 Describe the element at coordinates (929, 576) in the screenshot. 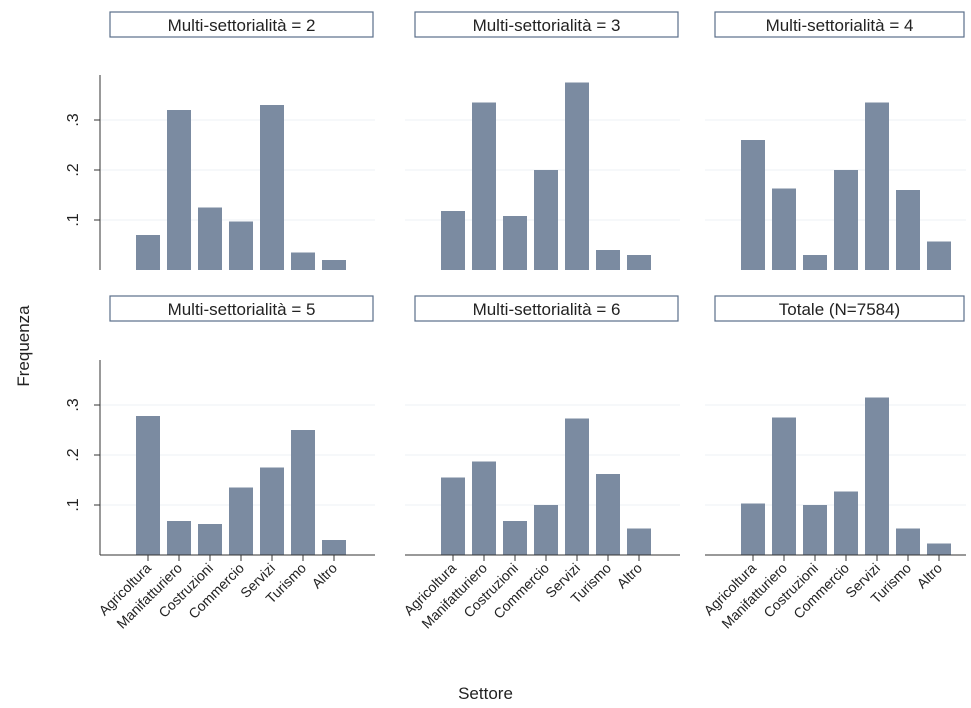

I see `panel-6-x-tick-label-7: Altro` at that location.